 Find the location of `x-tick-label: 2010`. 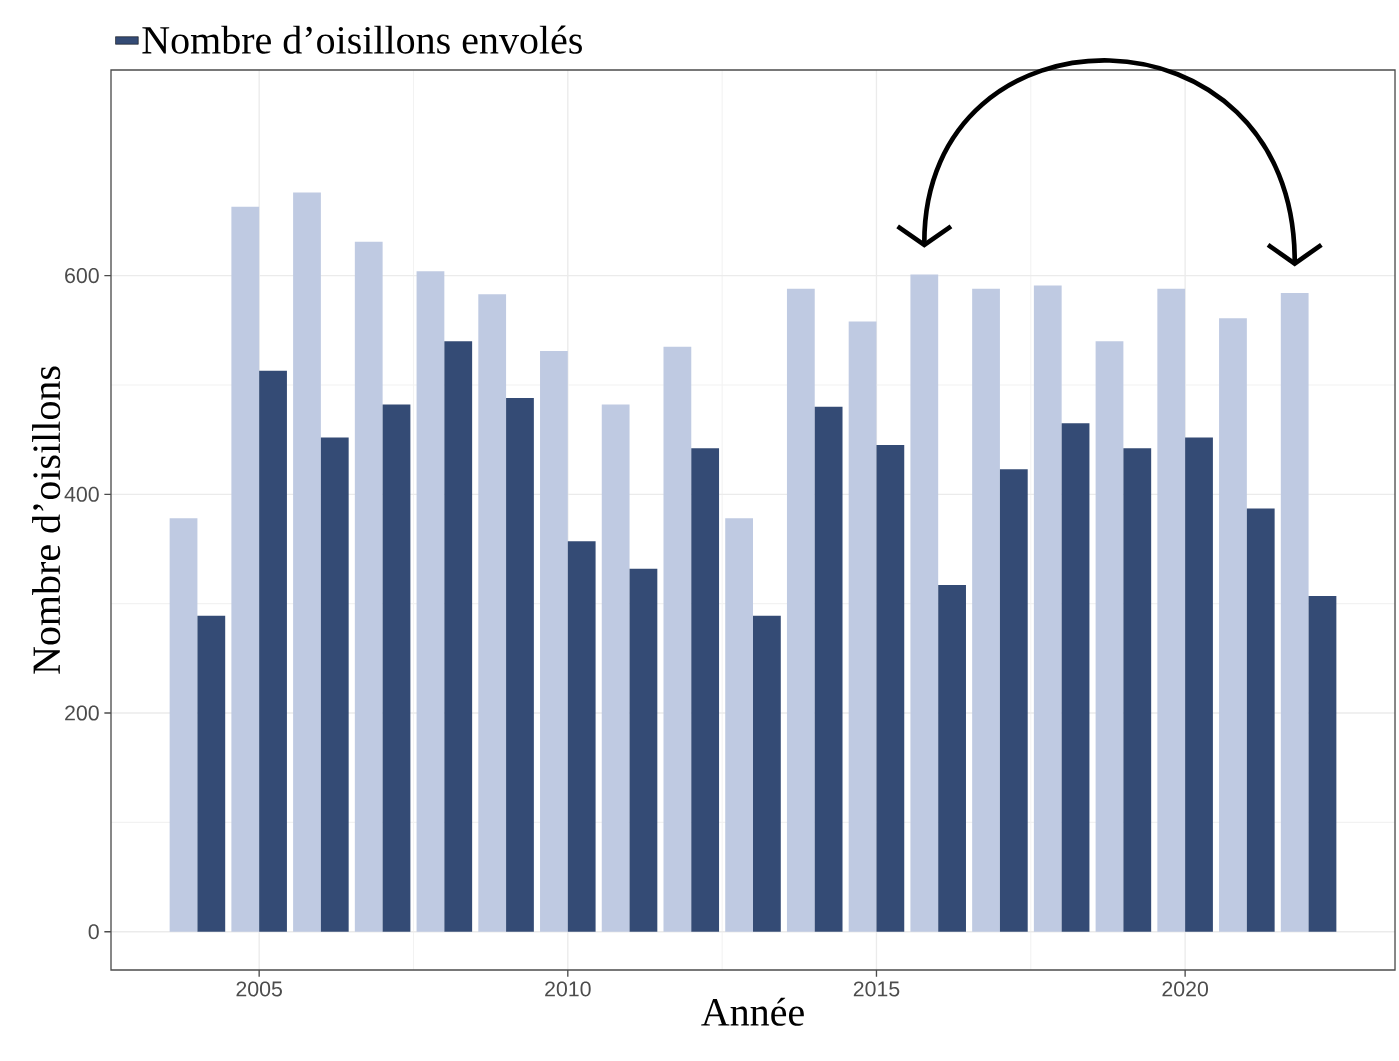

x-tick-label: 2010 is located at coordinates (568, 989).